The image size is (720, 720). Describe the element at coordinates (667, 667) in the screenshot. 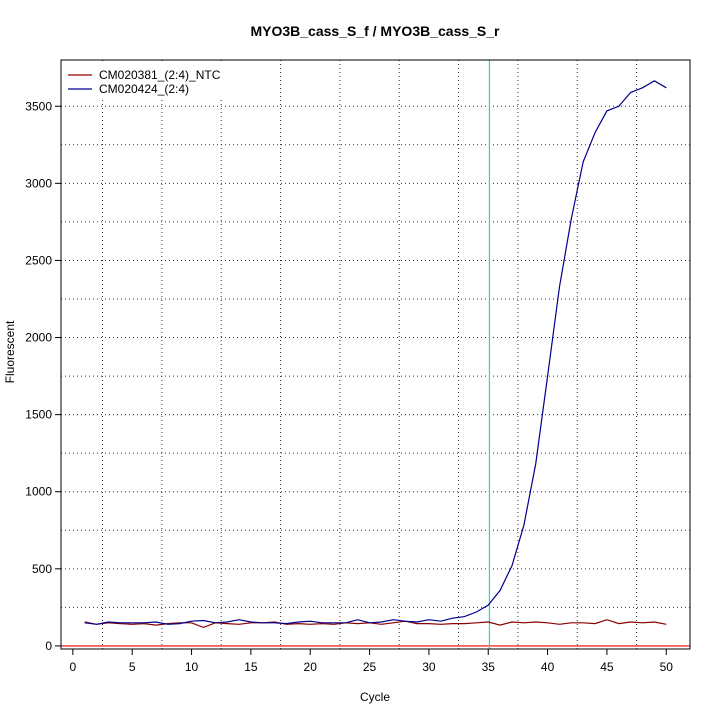

I see `x-tick-label: 50` at that location.